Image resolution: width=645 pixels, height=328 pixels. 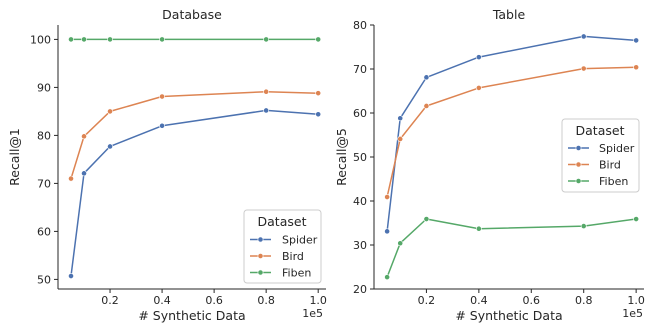 What do you see at coordinates (360, 157) in the screenshot?
I see `y-tick-label: 50` at bounding box center [360, 157].